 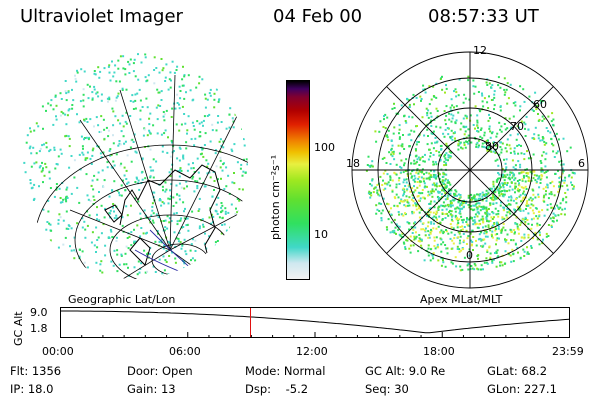 What do you see at coordinates (58, 351) in the screenshot?
I see `time-tick-0000: 00:00` at bounding box center [58, 351].